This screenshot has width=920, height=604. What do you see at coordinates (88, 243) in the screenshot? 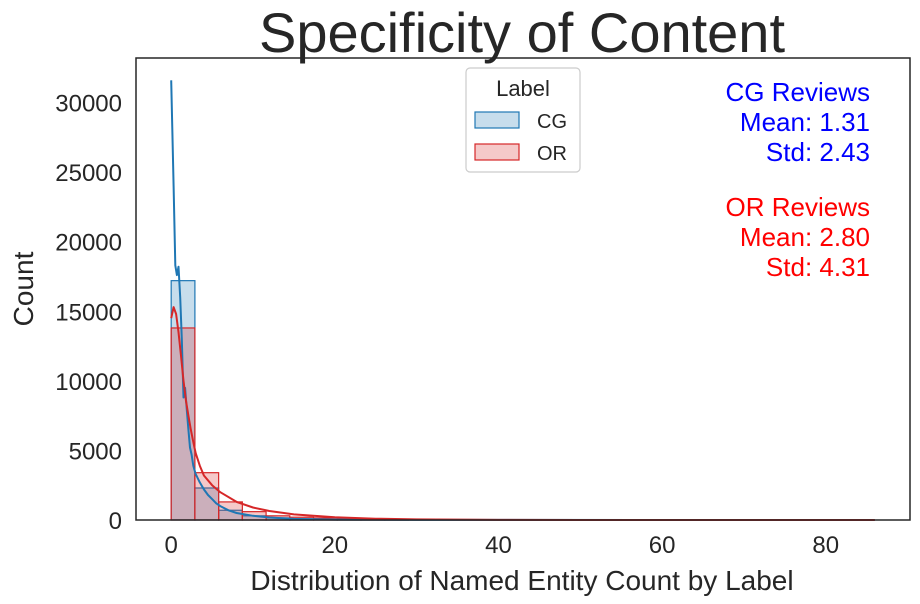
I see `y-tick-label: 20000` at bounding box center [88, 243].